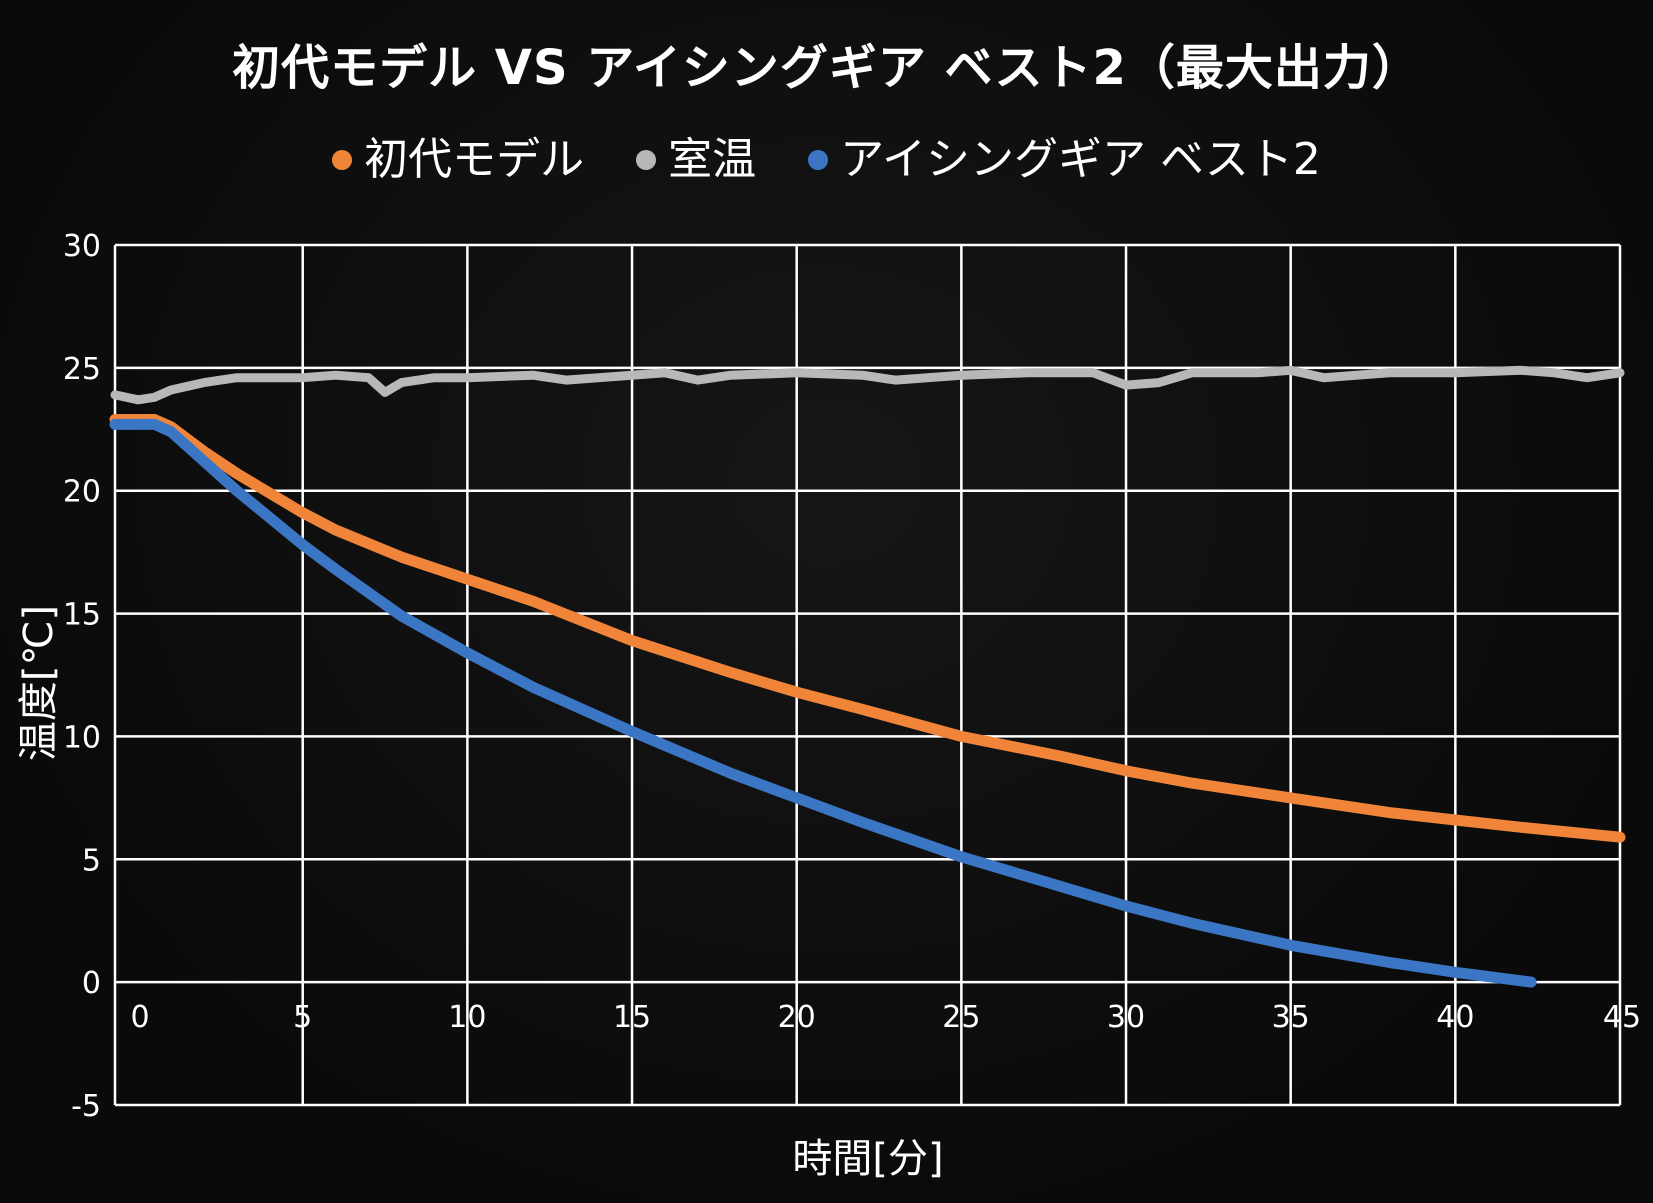 Image resolution: width=1653 pixels, height=1203 pixels. What do you see at coordinates (39, 683) in the screenshot?
I see `y-axis-title: 温度[℃]` at bounding box center [39, 683].